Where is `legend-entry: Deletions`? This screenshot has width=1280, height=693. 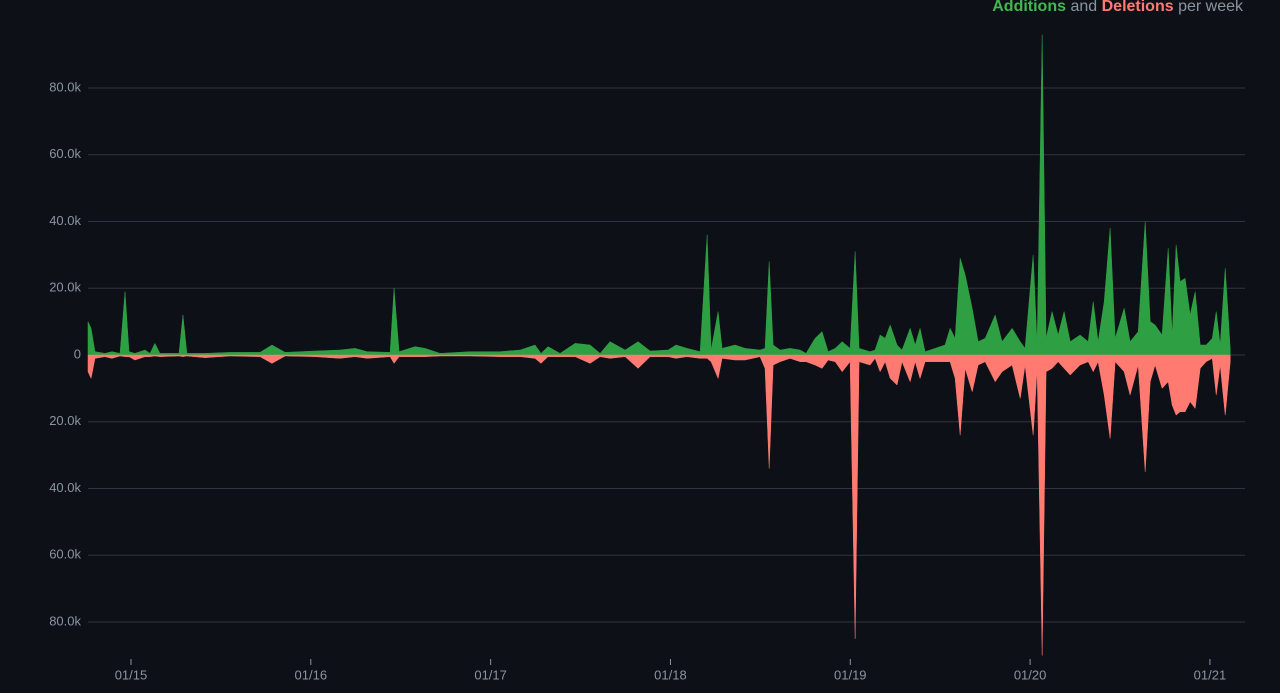
legend-entry: Deletions is located at coordinates (1138, 7).